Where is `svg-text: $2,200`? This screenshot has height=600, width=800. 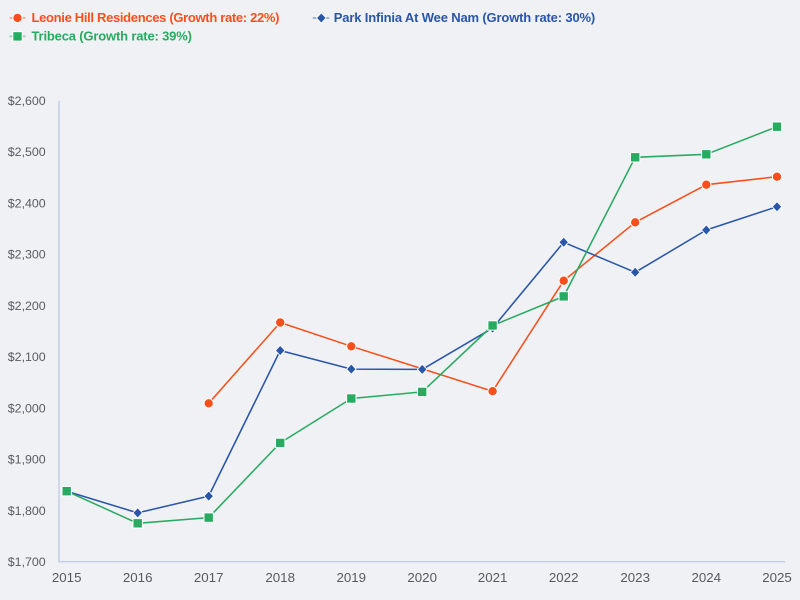
svg-text: $2,200 is located at coordinates (27, 306).